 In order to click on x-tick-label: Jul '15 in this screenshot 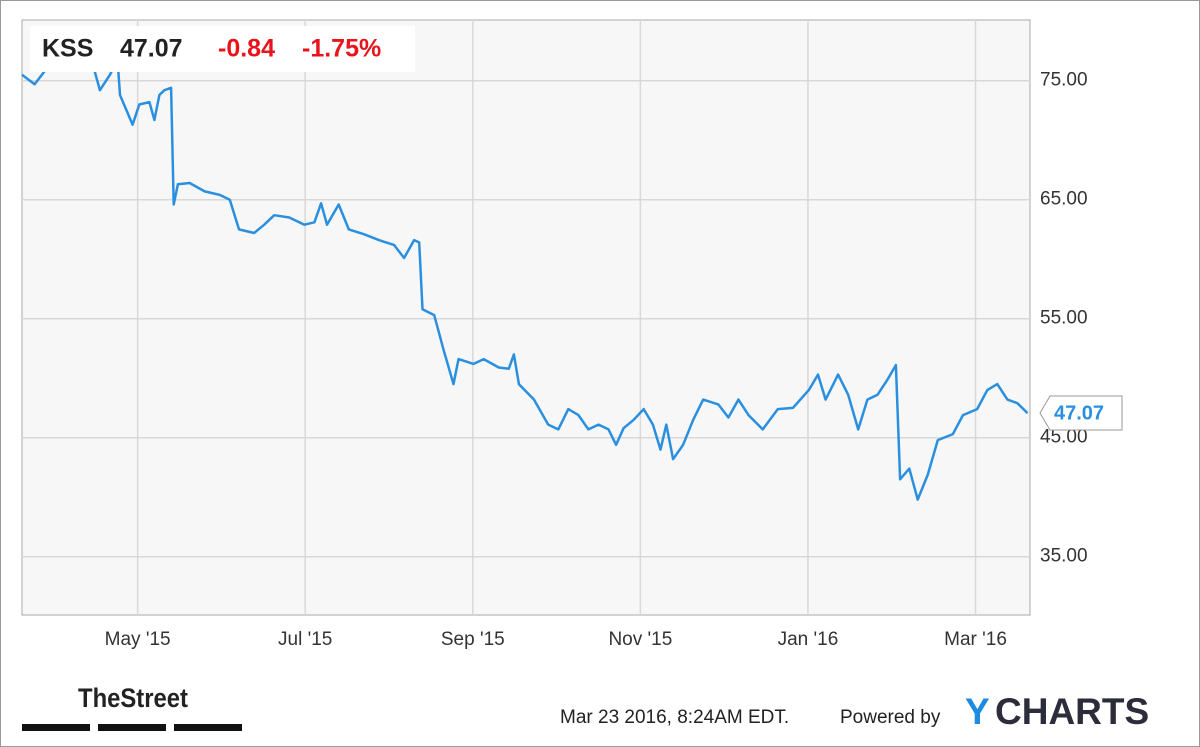, I will do `click(305, 639)`.